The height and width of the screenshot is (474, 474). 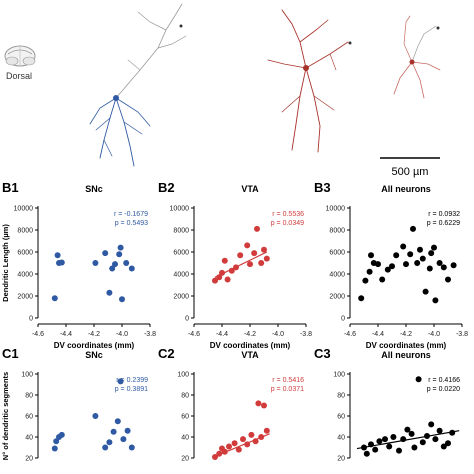 What do you see at coordinates (5, 263) in the screenshot?
I see `y-axis-label: Dendritic Length (µm)` at bounding box center [5, 263].